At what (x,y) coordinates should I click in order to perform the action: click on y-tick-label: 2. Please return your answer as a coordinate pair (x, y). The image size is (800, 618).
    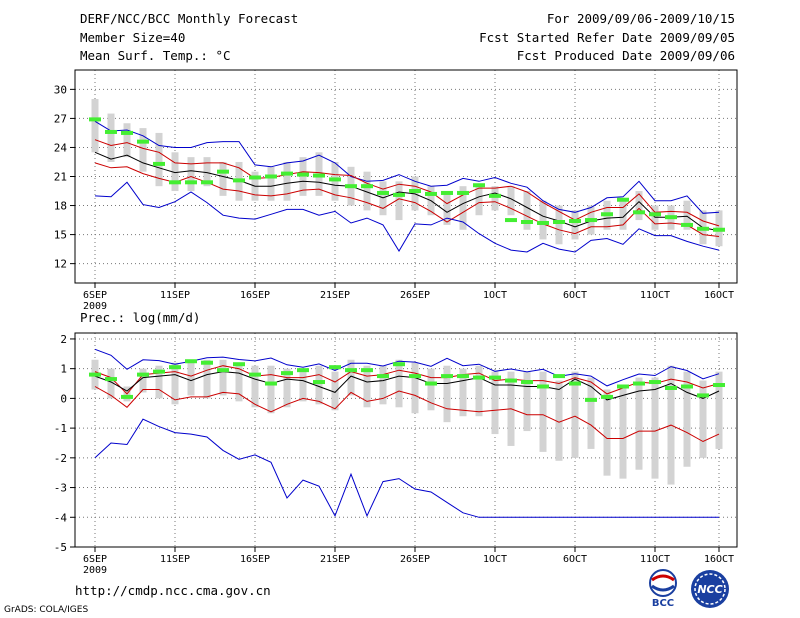
    Looking at the image, I should click on (63, 339).